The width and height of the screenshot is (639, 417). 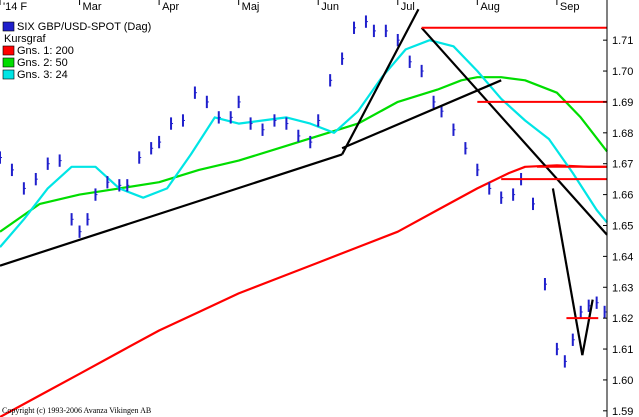 I want to click on legend-entry-ma24: Gns. 3: 24, so click(x=42, y=75).